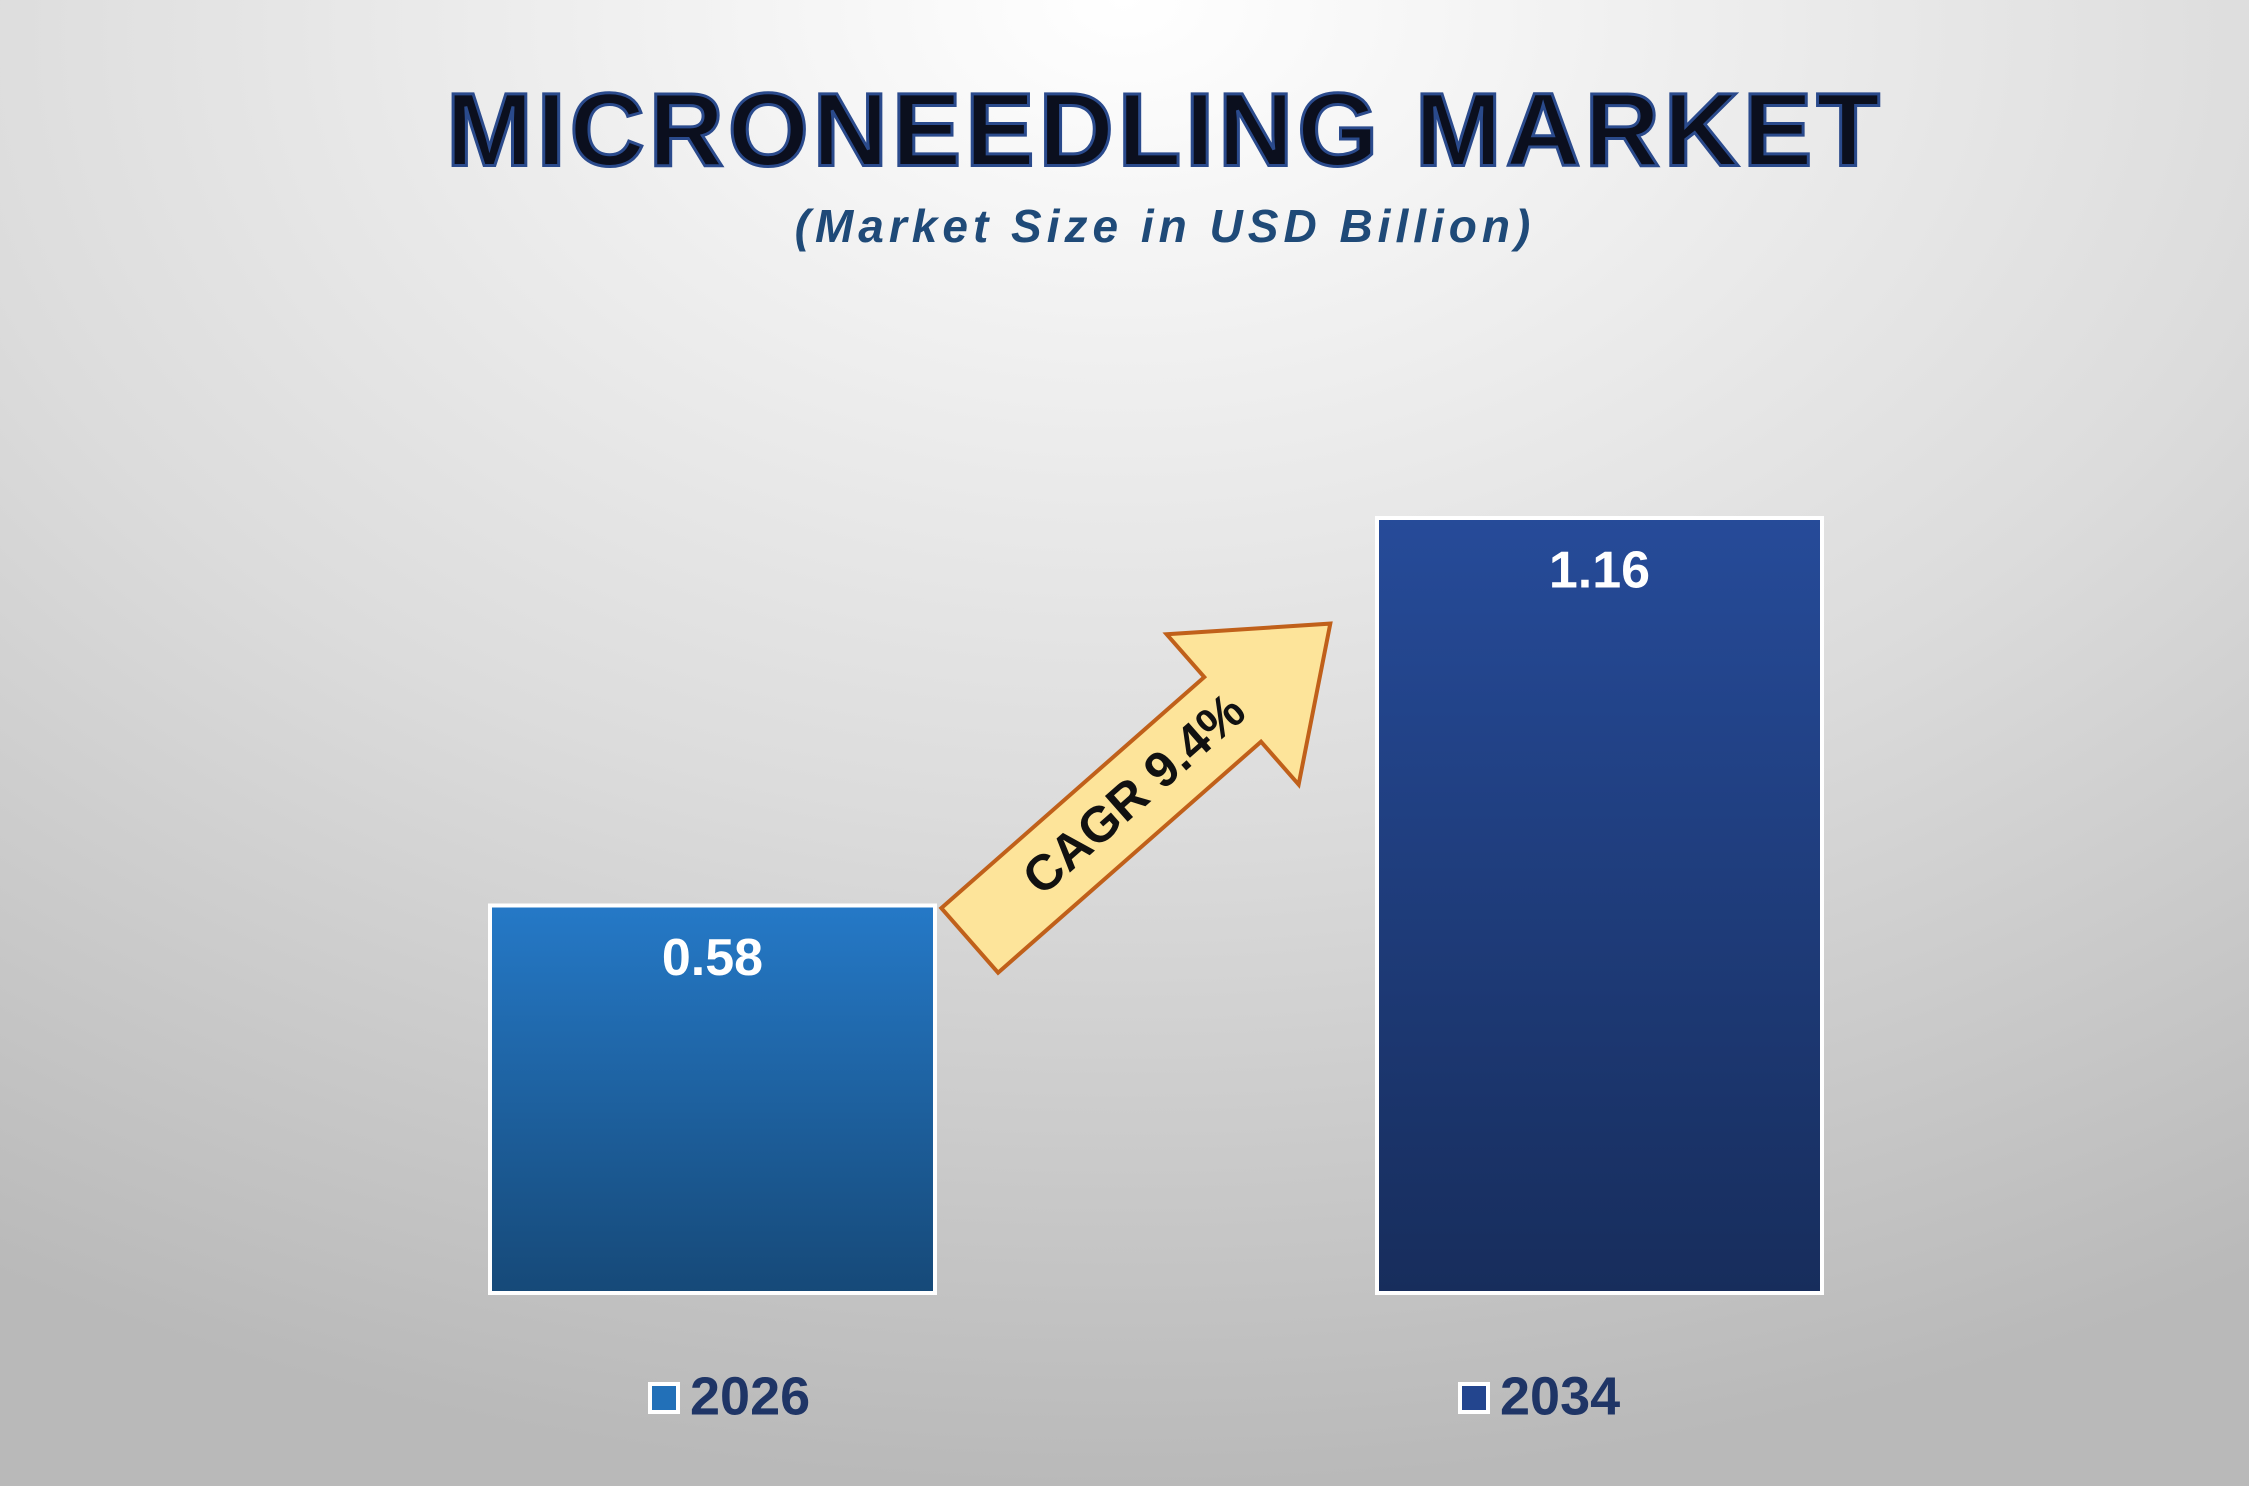  Describe the element at coordinates (1135, 798) in the screenshot. I see `arrow-shape` at that location.